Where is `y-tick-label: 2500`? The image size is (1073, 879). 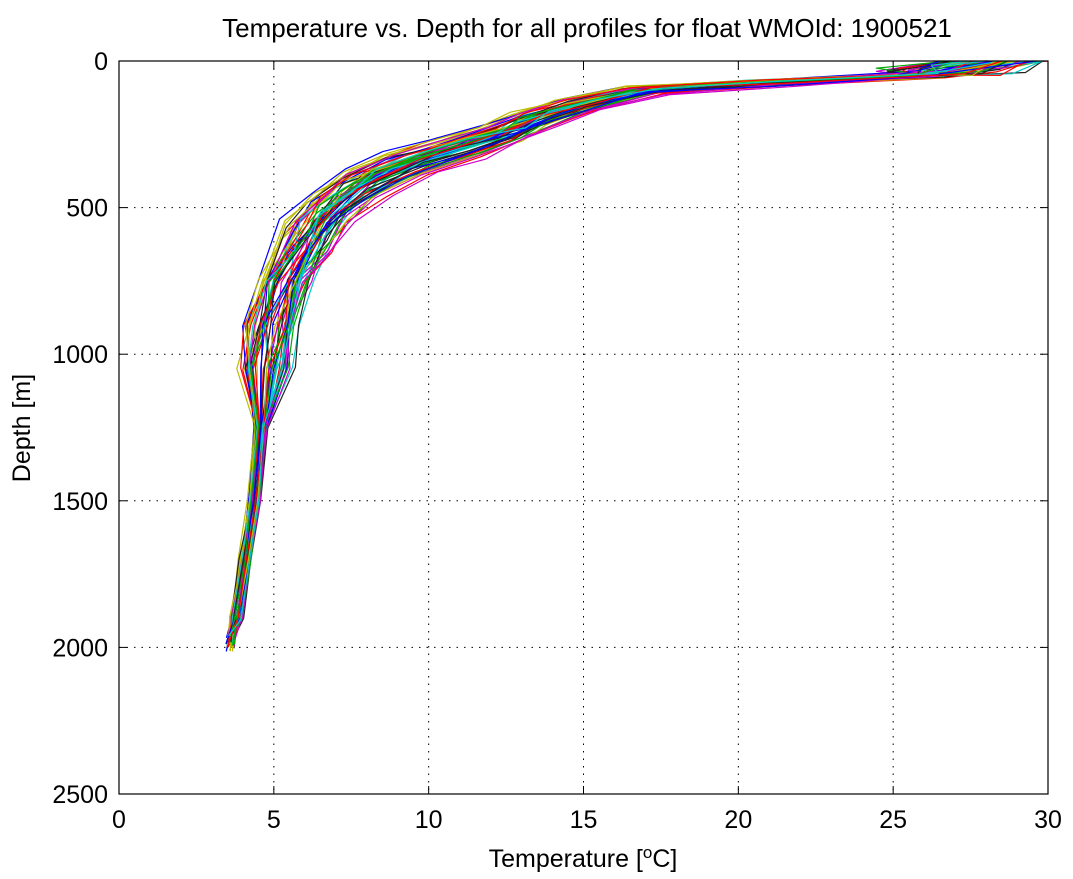 y-tick-label: 2500 is located at coordinates (80, 795).